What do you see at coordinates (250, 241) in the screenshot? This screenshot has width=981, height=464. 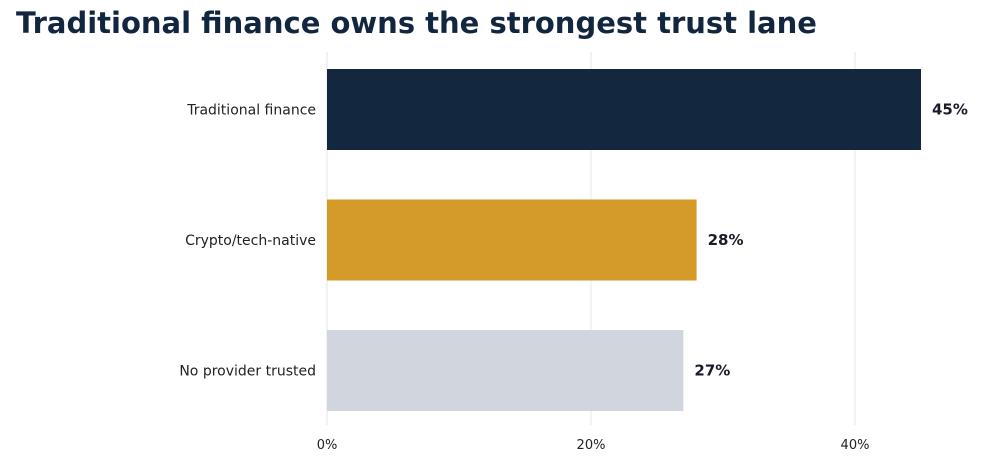 I see `category-label: Crypto/tech-native` at bounding box center [250, 241].